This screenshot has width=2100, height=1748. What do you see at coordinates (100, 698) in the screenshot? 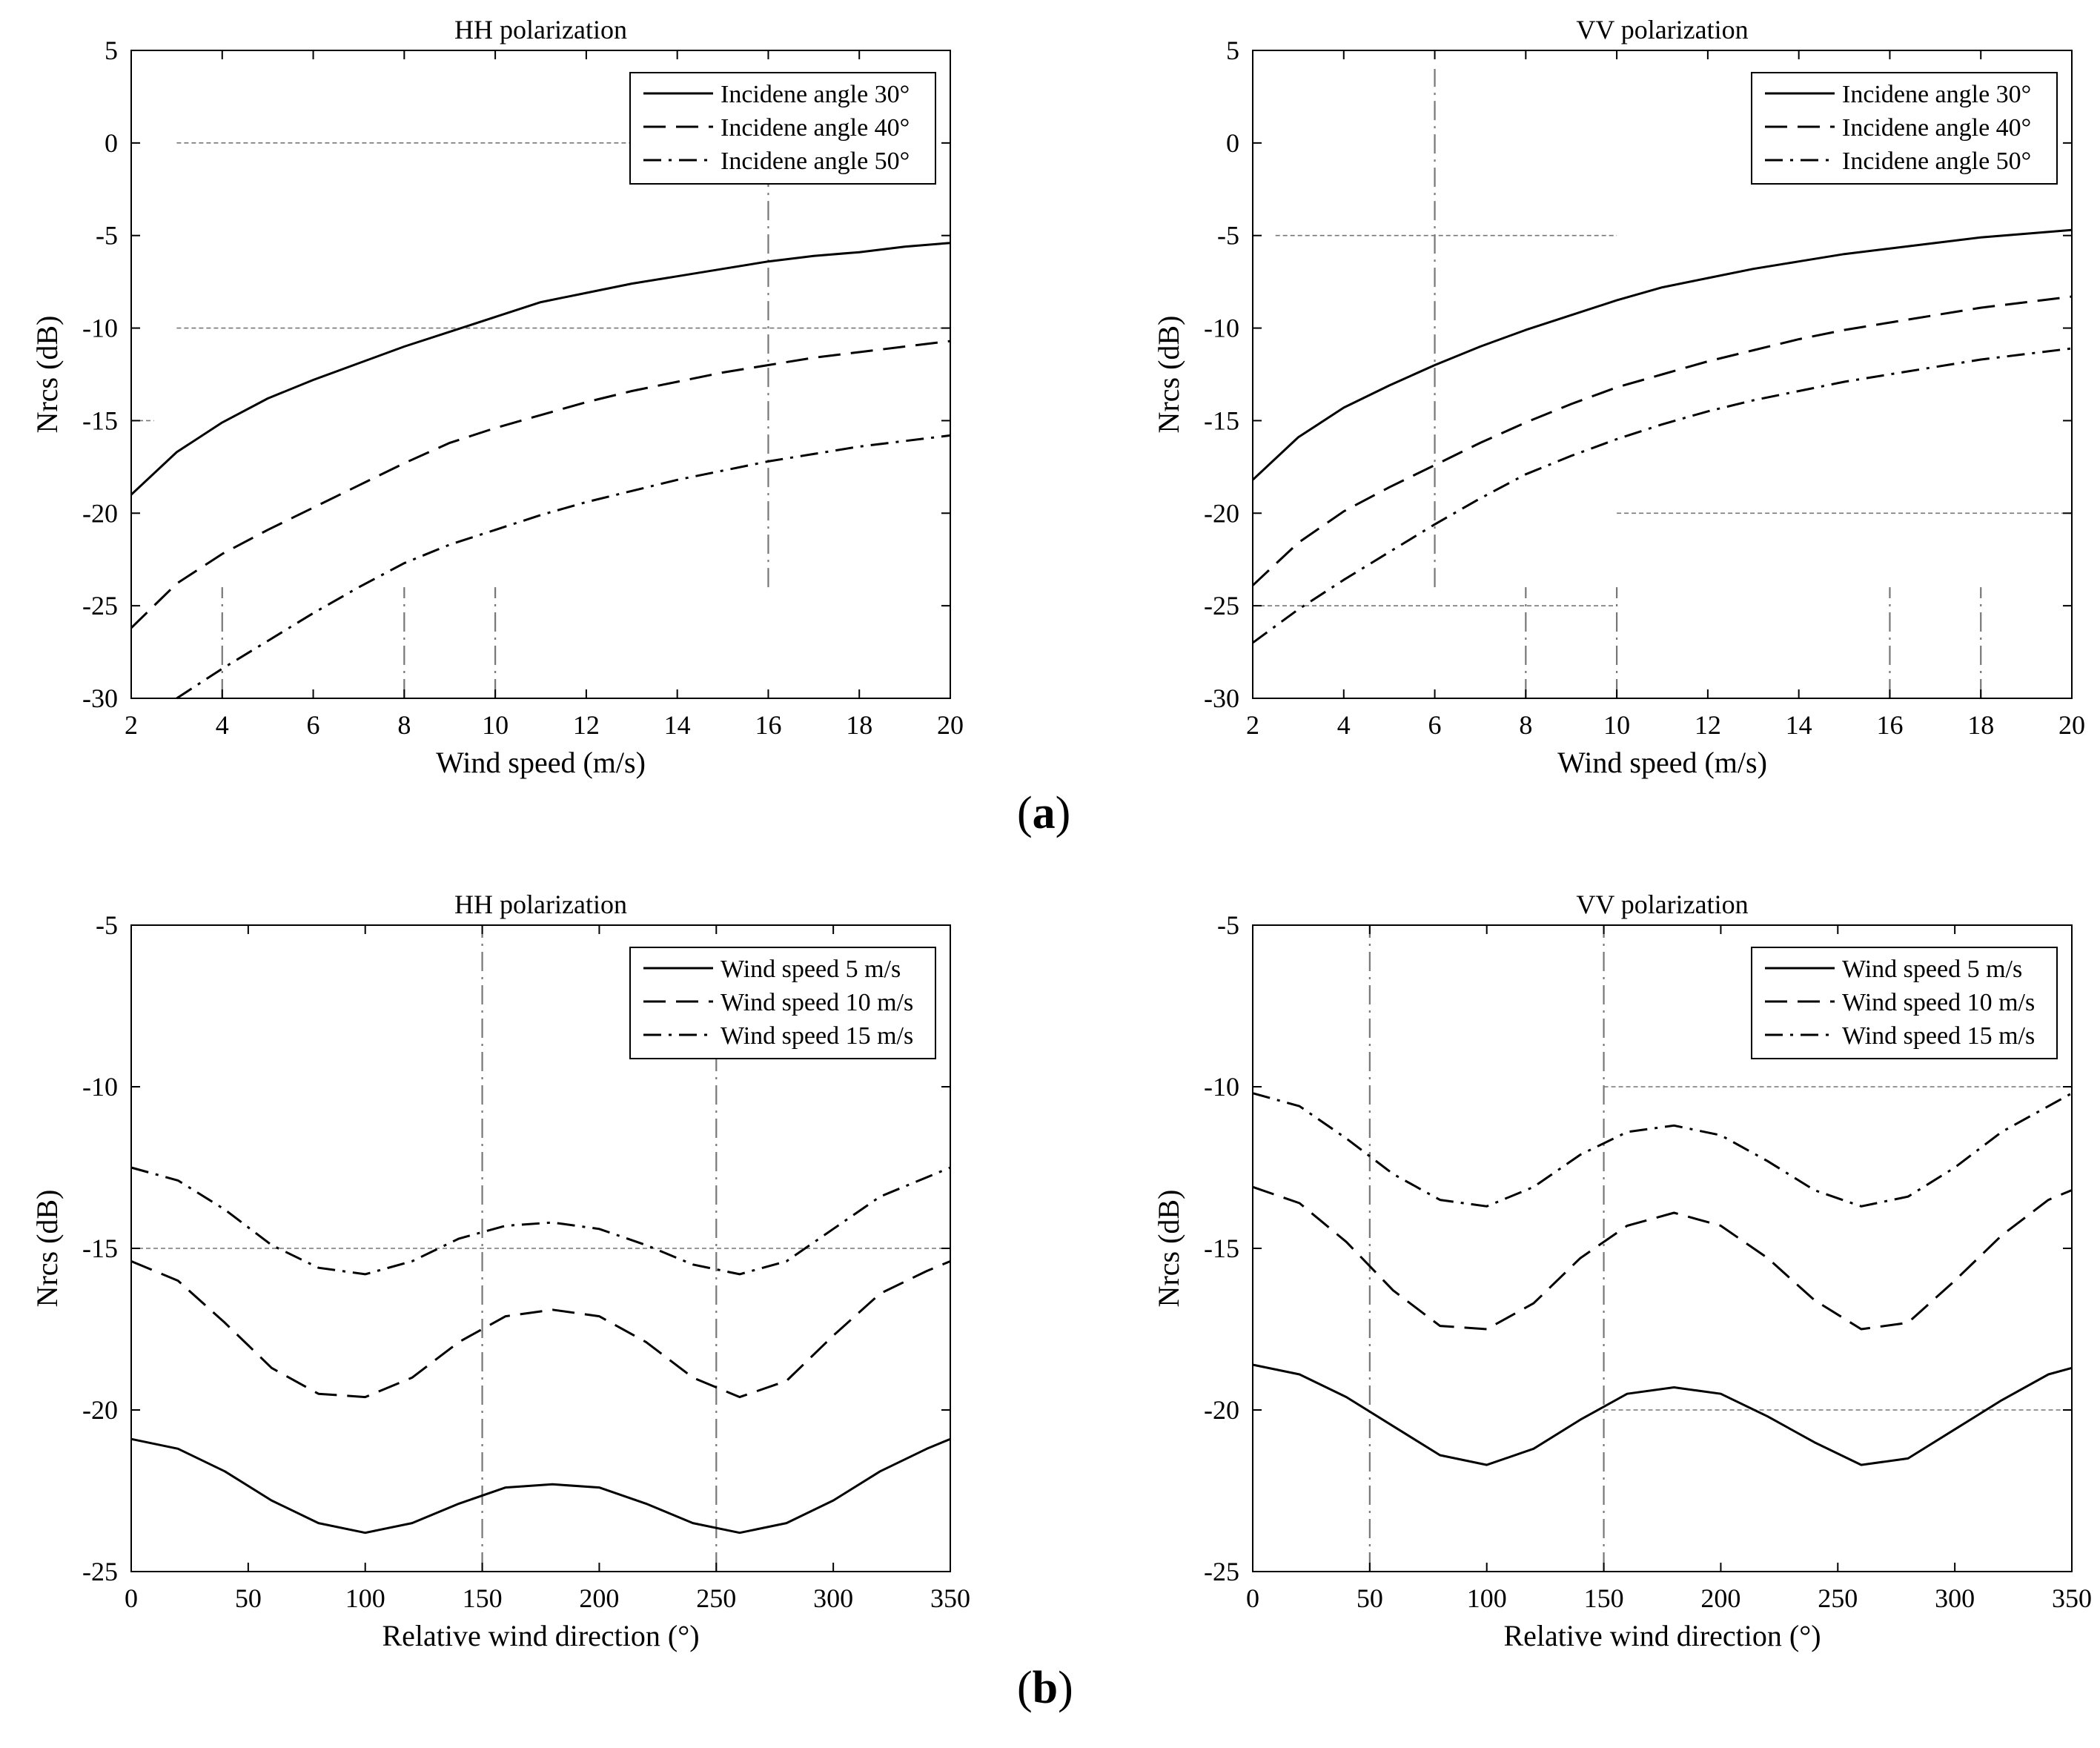
I see `a-hh-y-tick-label-7: -30` at bounding box center [100, 698].